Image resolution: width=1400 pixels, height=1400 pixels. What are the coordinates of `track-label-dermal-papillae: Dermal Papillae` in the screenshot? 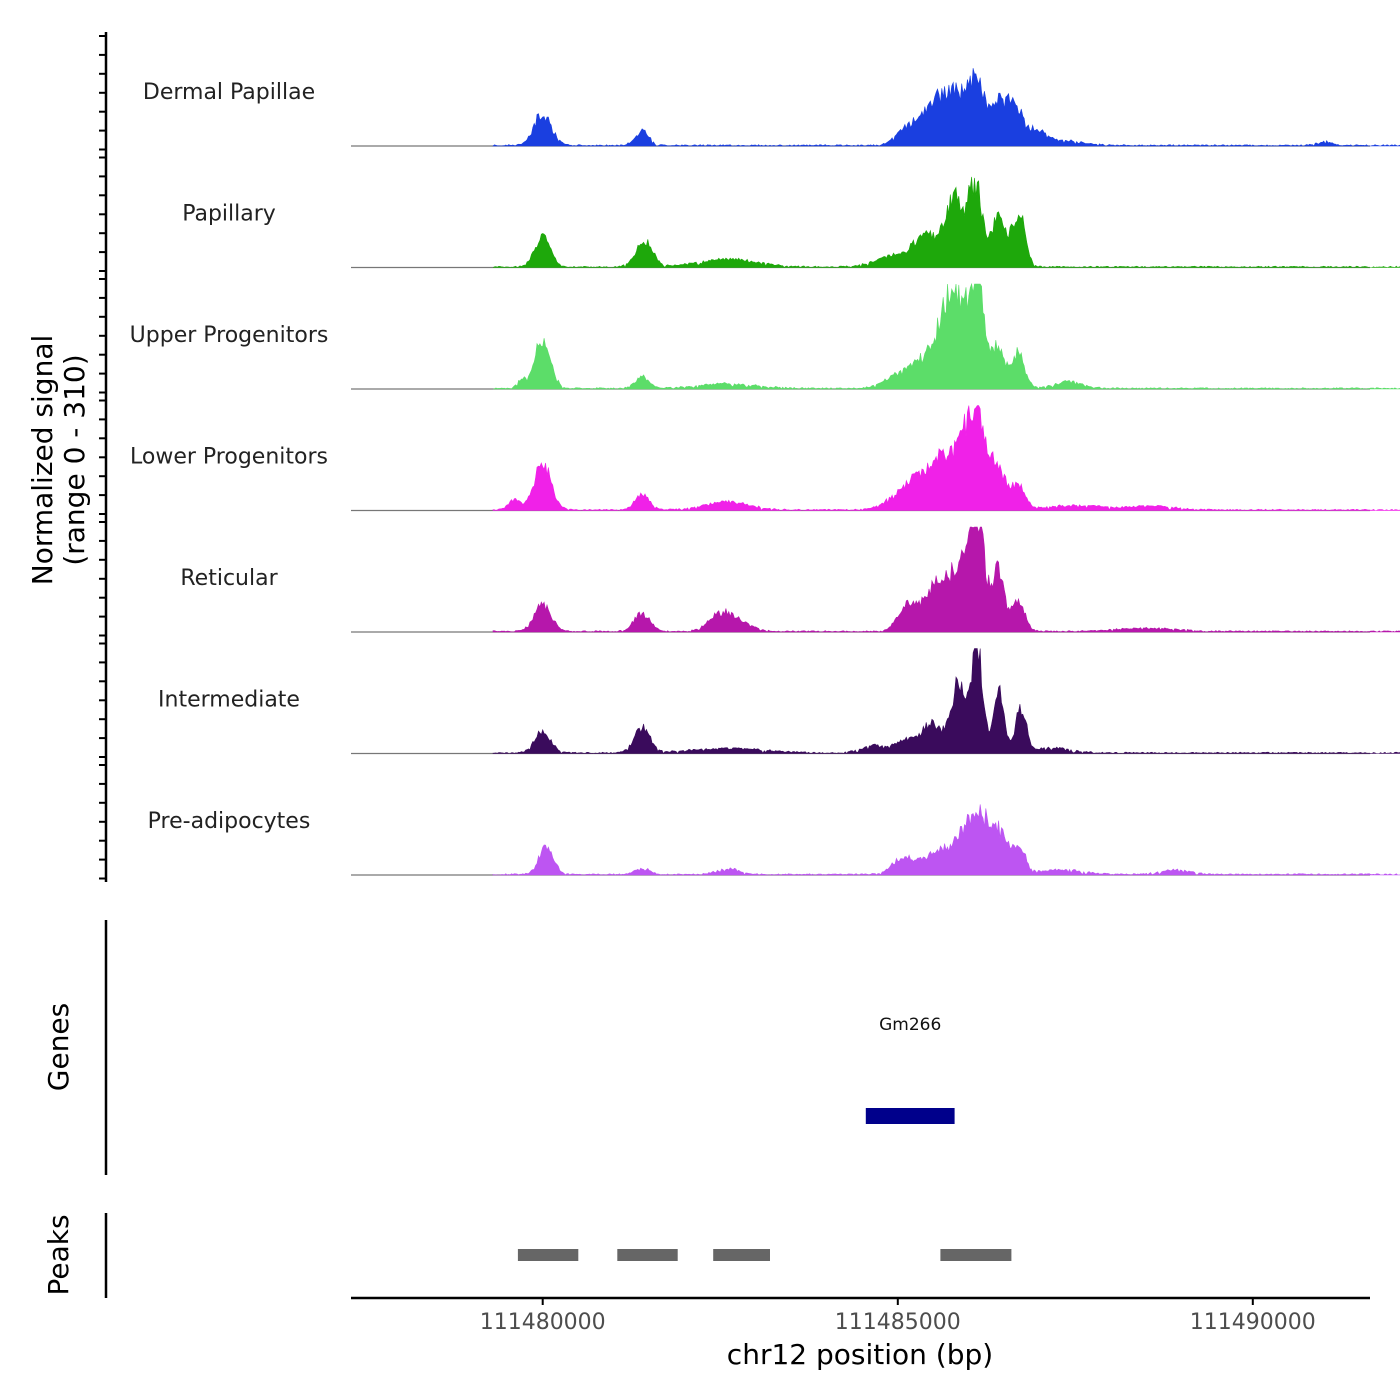 It's located at (229, 92).